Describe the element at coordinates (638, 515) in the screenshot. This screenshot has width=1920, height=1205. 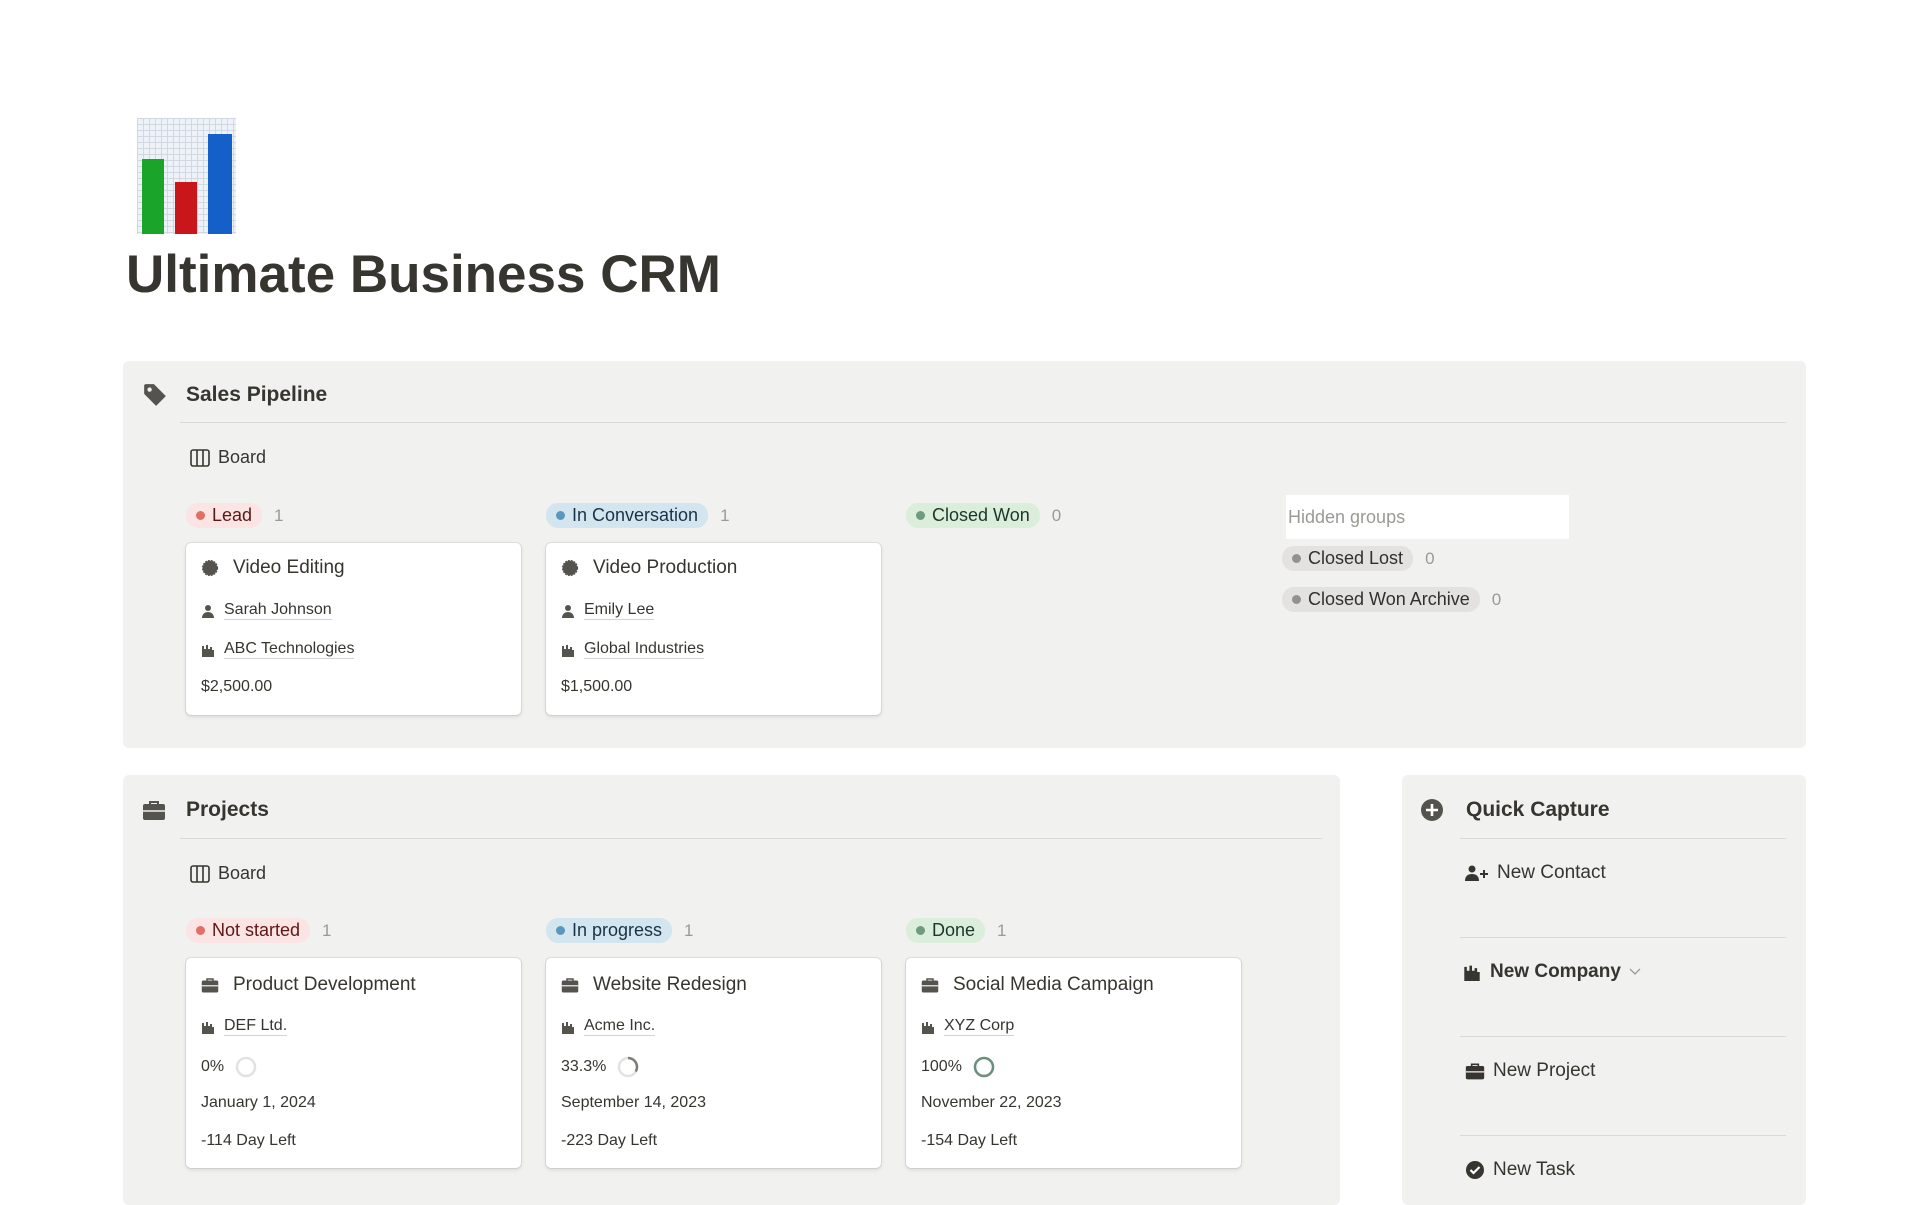
I see `group-in-conversation: In Conversation 1` at that location.